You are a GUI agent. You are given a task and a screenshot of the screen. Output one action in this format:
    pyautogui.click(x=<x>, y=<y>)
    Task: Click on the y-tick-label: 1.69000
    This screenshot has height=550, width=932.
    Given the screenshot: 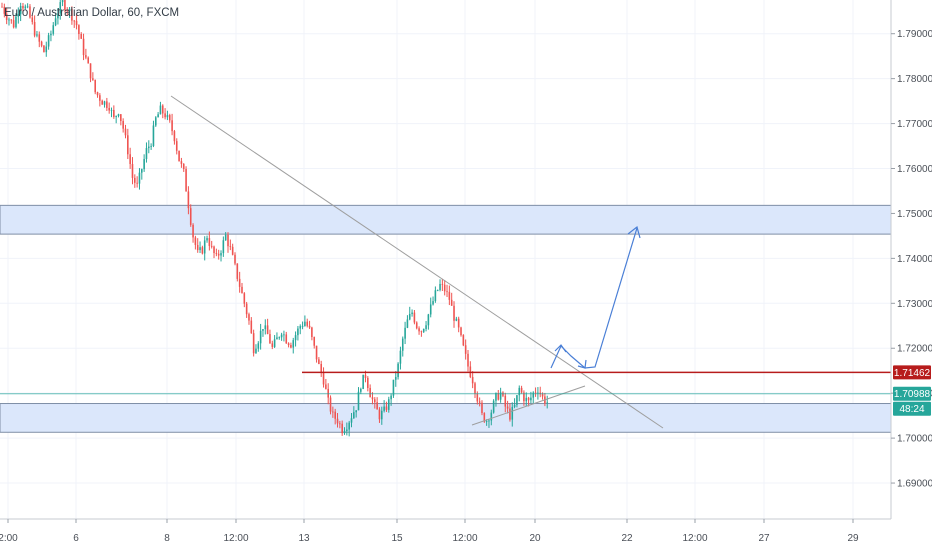 What is the action you would take?
    pyautogui.click(x=914, y=484)
    